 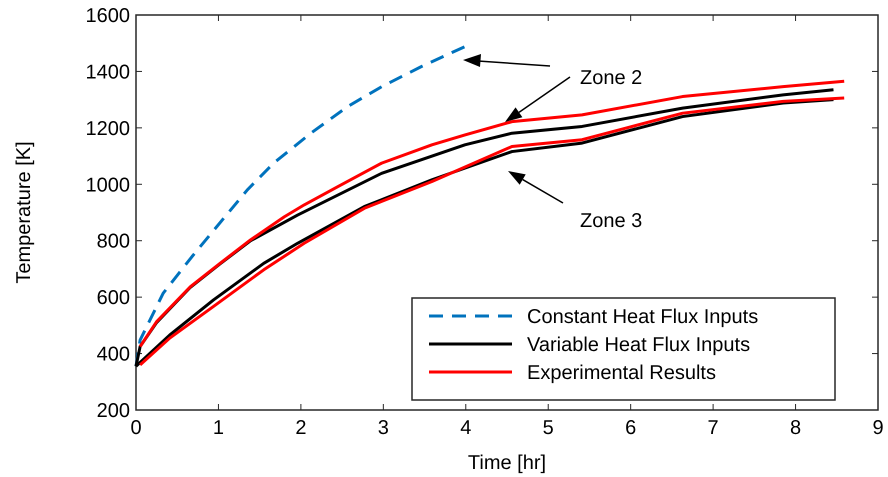 I want to click on legend-label: Constant Heat Flux Inputs, so click(x=642, y=317).